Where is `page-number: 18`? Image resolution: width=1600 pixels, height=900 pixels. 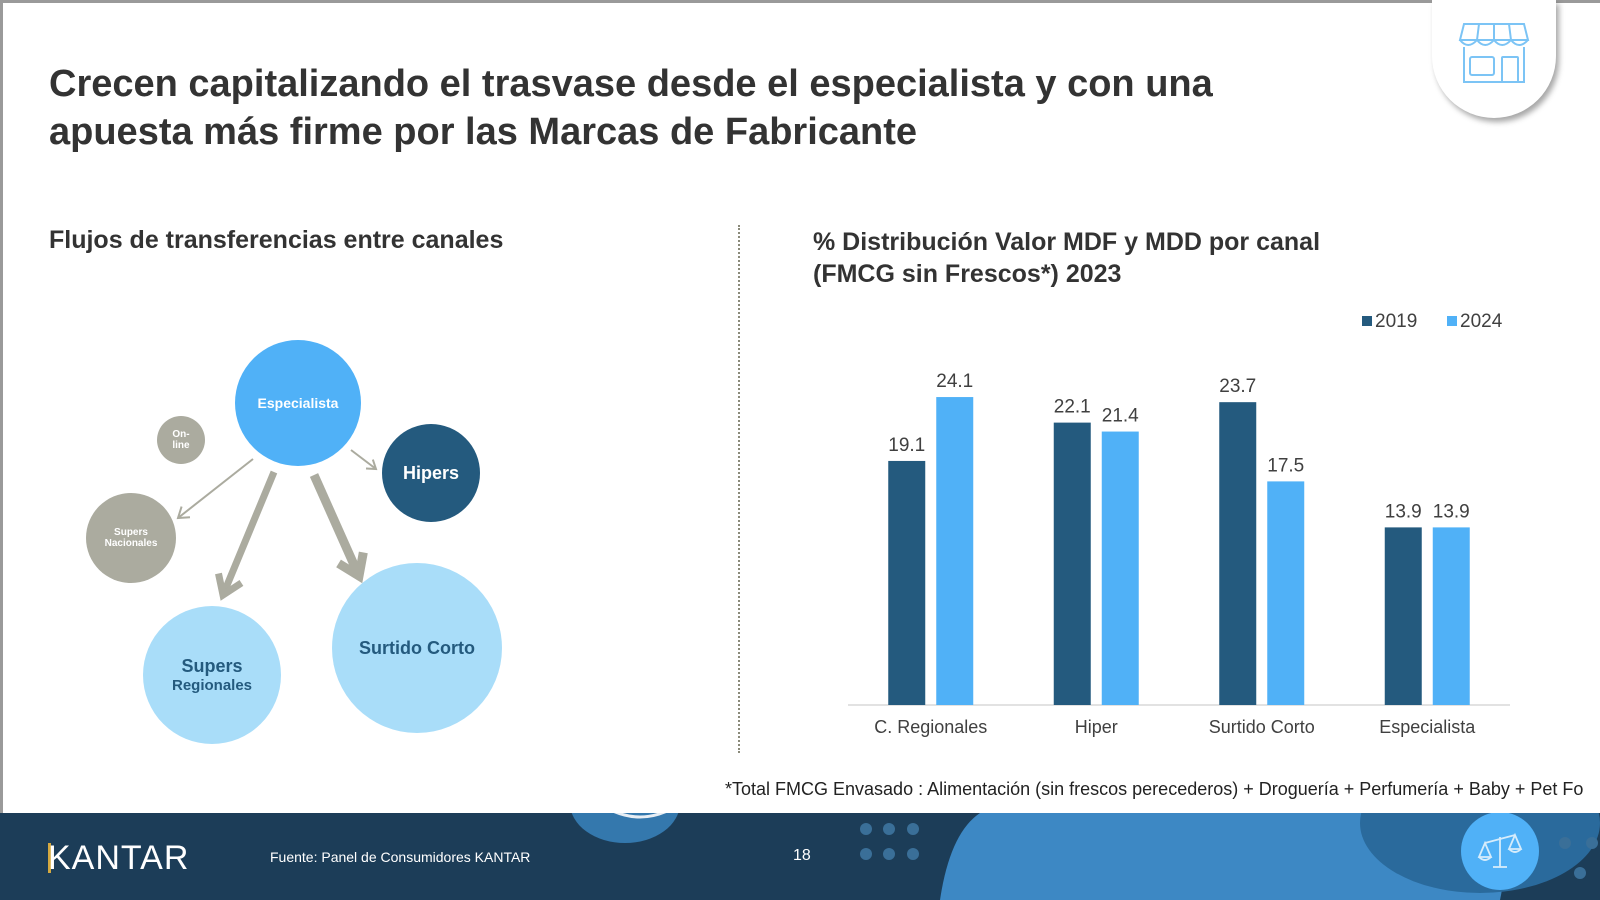
page-number: 18 is located at coordinates (802, 855).